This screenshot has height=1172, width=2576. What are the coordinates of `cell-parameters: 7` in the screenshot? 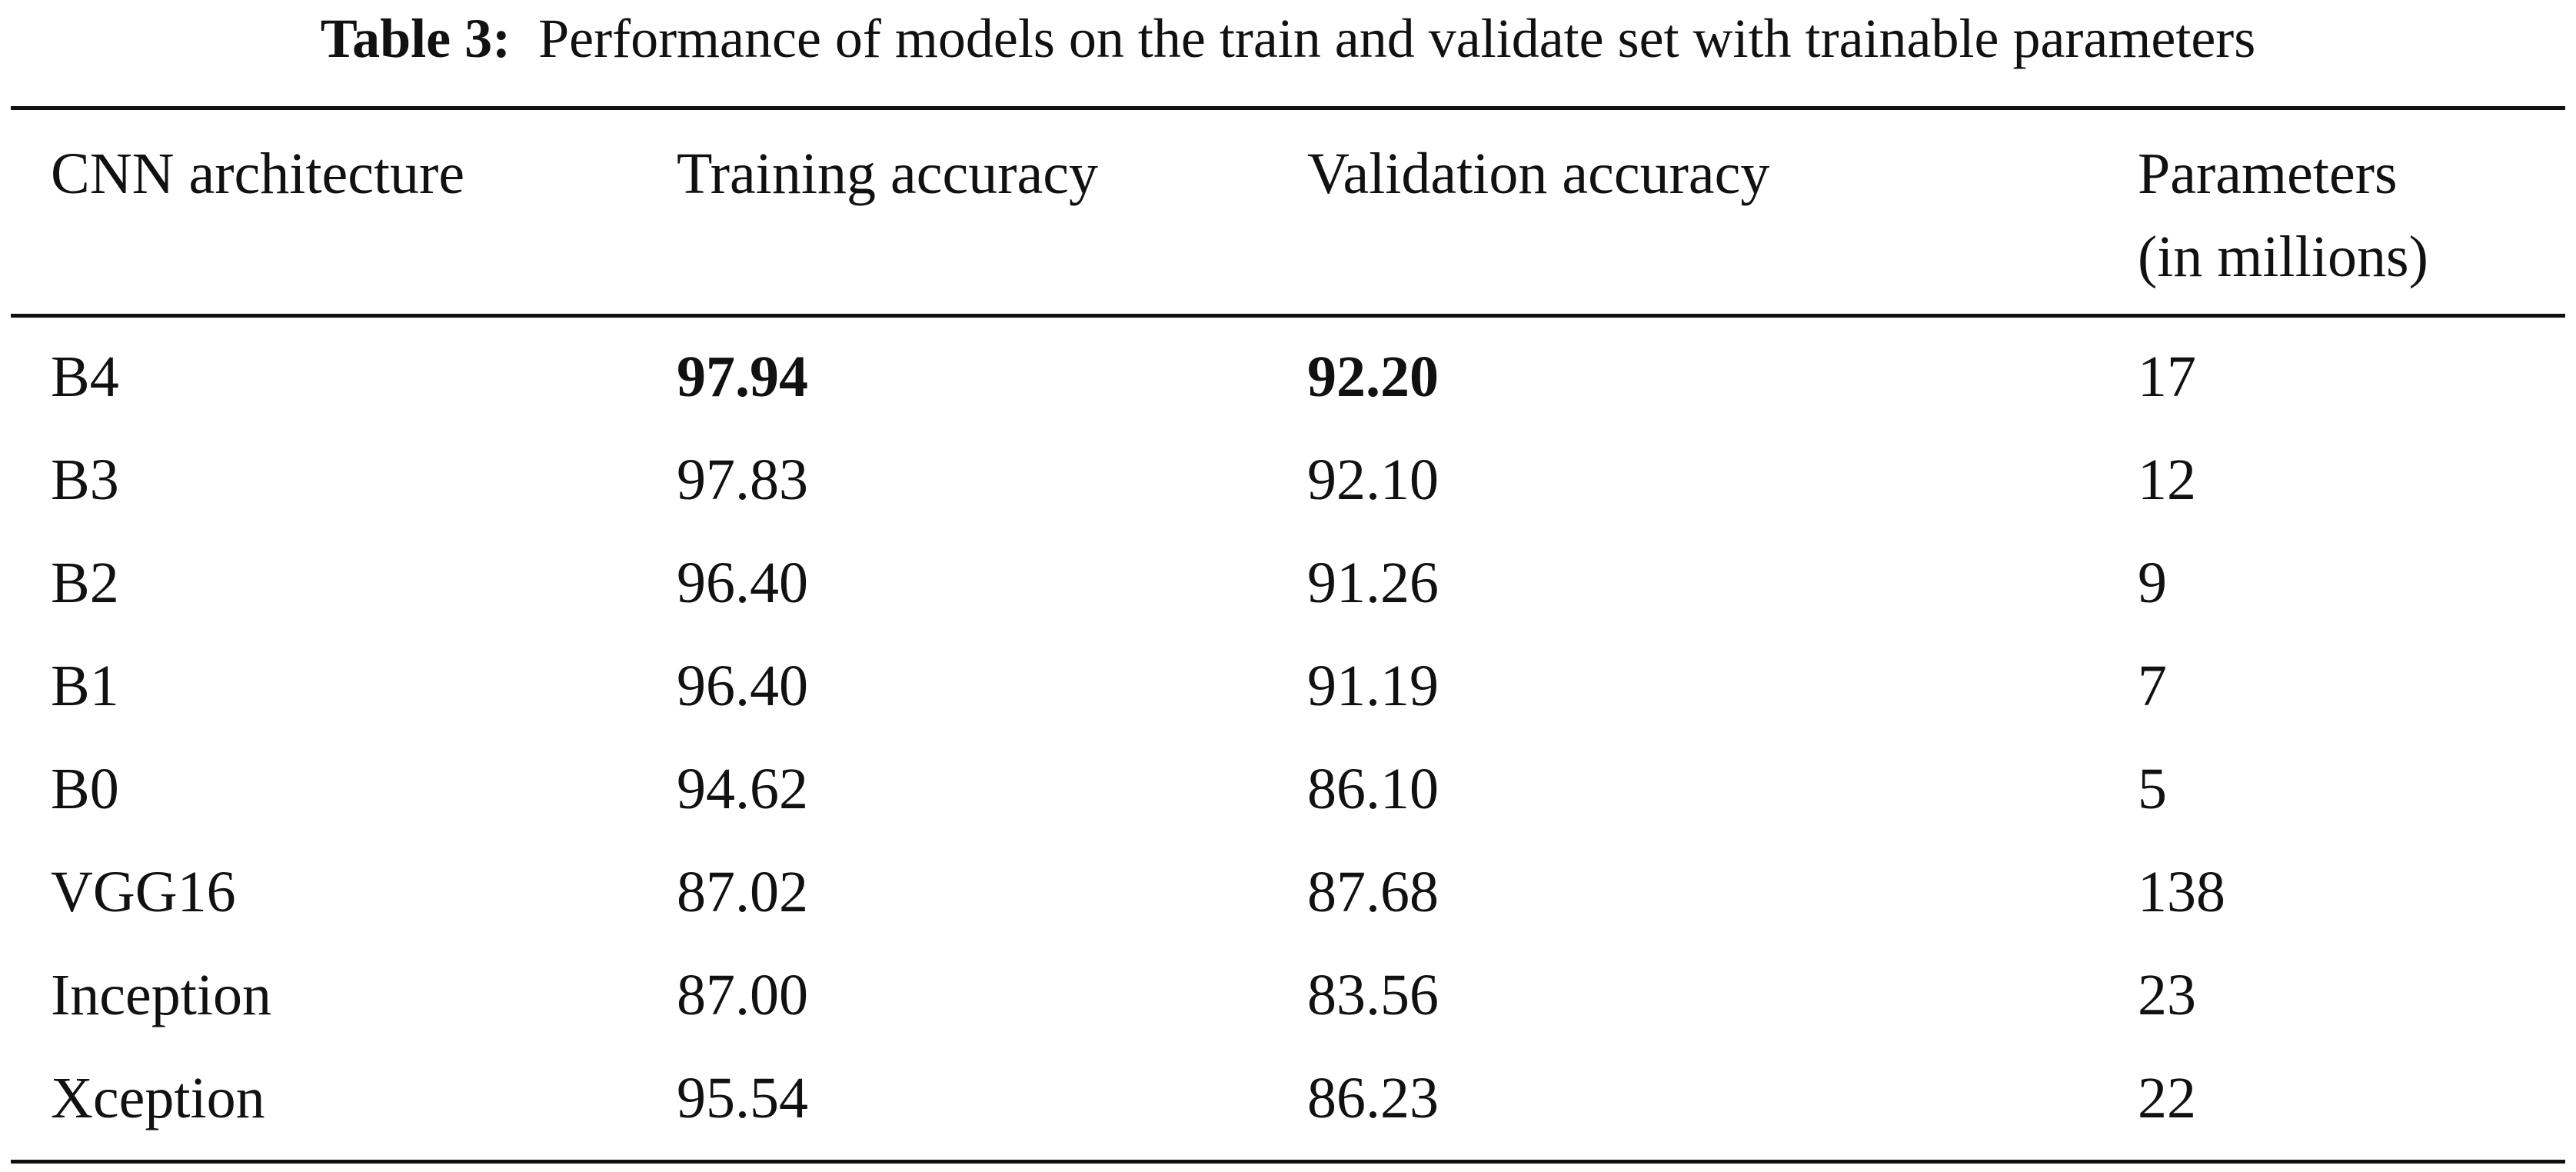 It's located at (2152, 686).